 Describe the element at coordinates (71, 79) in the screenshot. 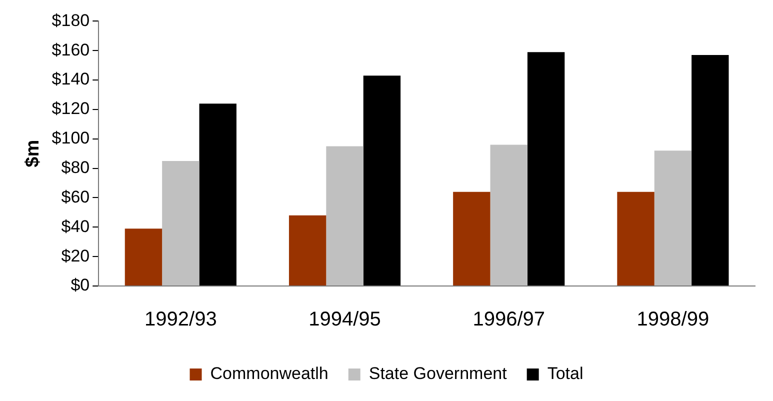

I see `y-tick-label: $140` at that location.